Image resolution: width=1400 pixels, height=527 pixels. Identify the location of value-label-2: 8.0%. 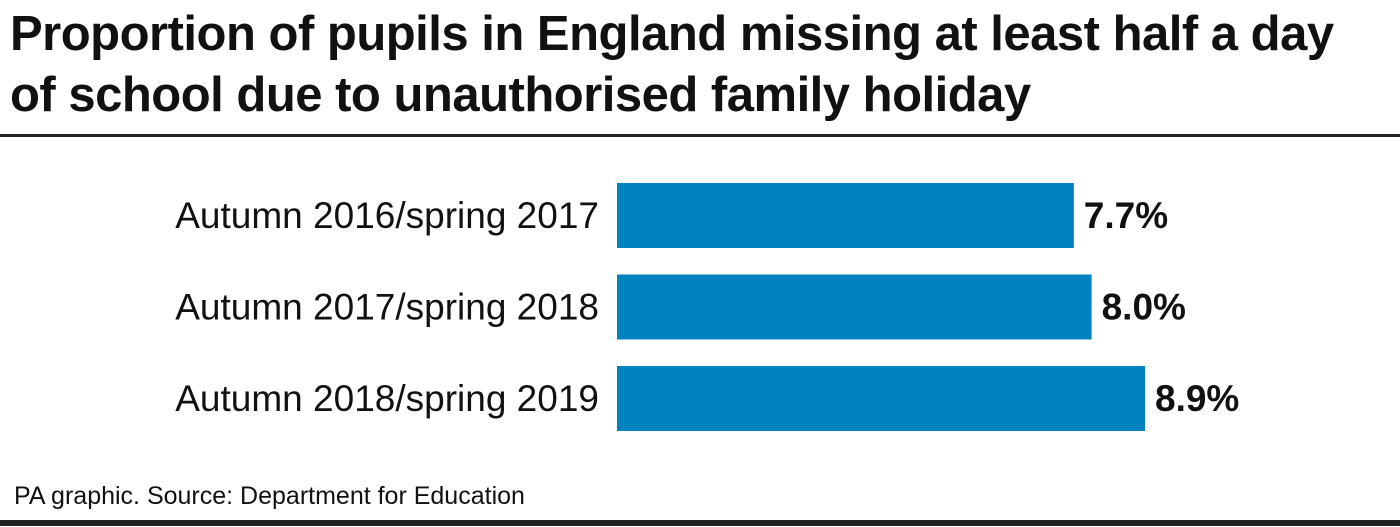
(1144, 307).